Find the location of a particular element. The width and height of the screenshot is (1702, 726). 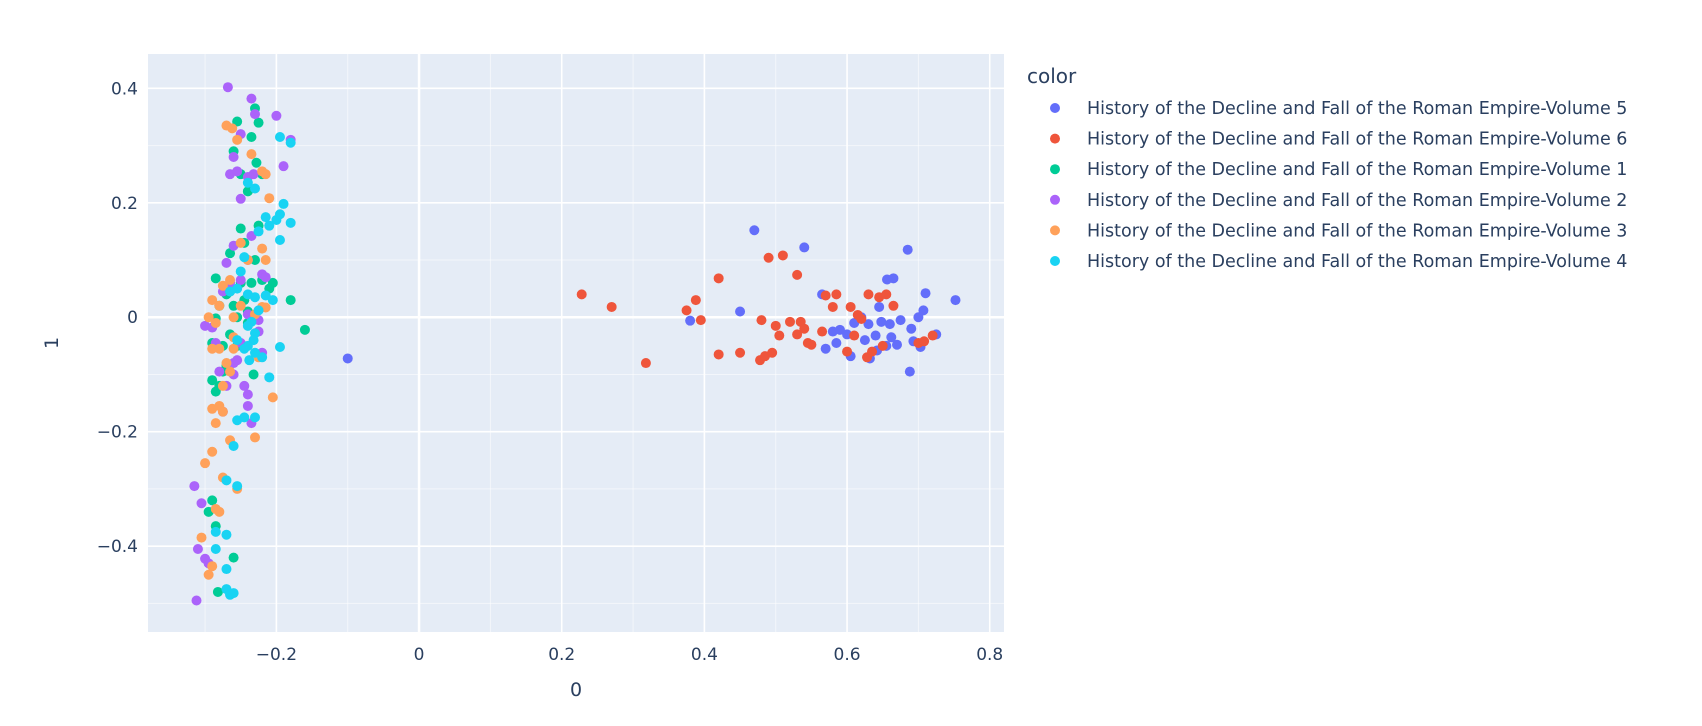

y-tick-label: 0 is located at coordinates (132, 318).